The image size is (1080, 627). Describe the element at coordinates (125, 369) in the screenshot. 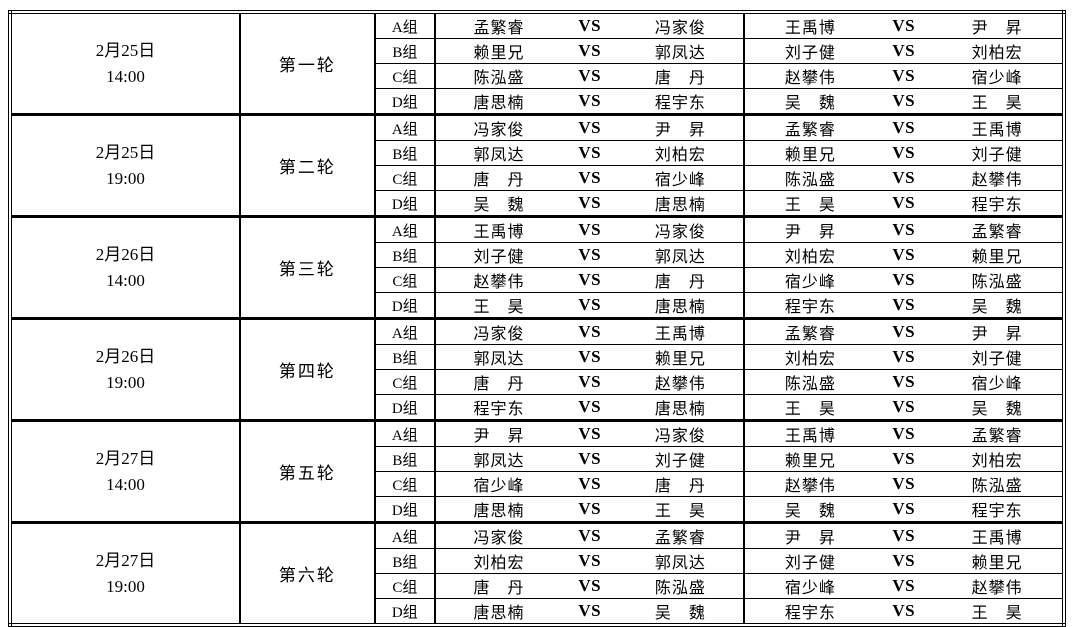

I see `round-datetime-cell: 2月26日 19:00` at that location.